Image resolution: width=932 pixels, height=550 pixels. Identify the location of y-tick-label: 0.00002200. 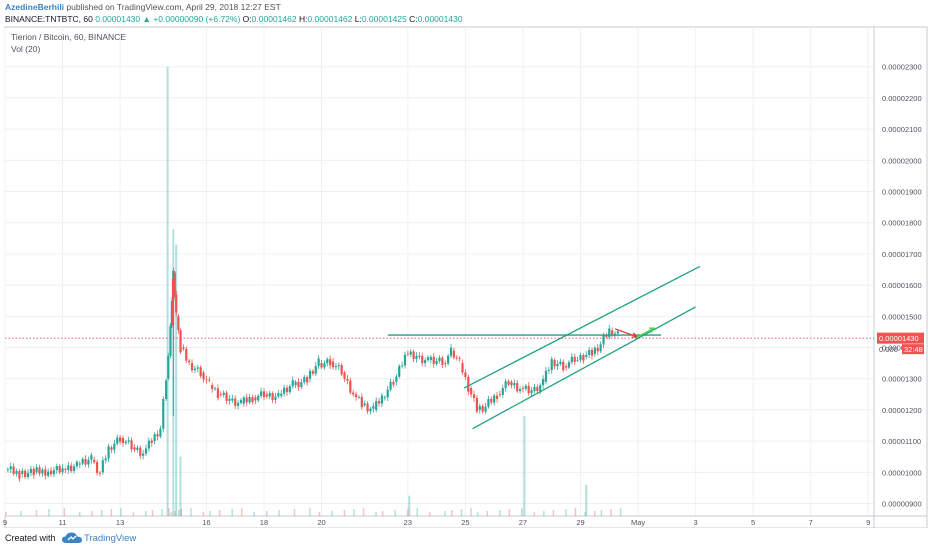
(902, 98).